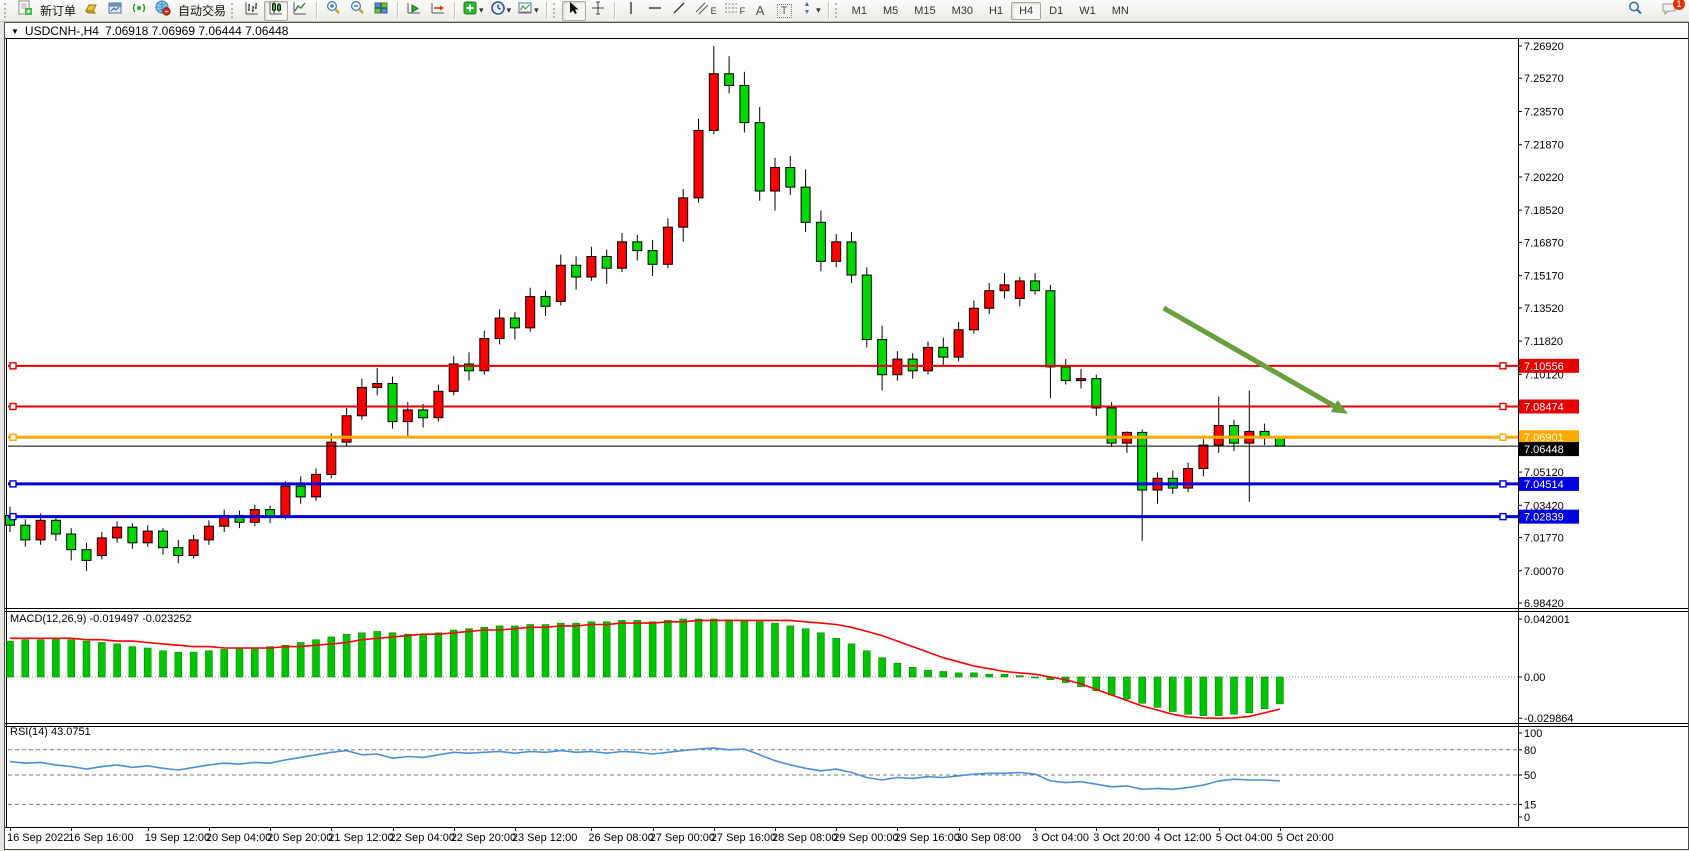  I want to click on horizontal-line-tool-button, so click(655, 11).